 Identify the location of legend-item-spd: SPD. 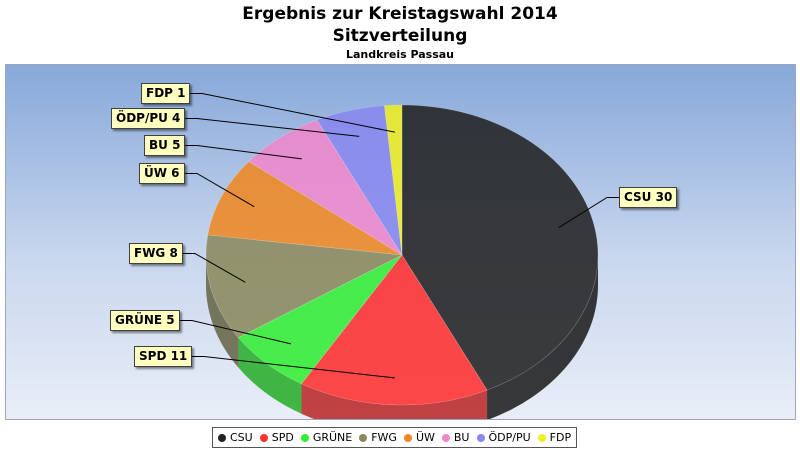
(276, 437).